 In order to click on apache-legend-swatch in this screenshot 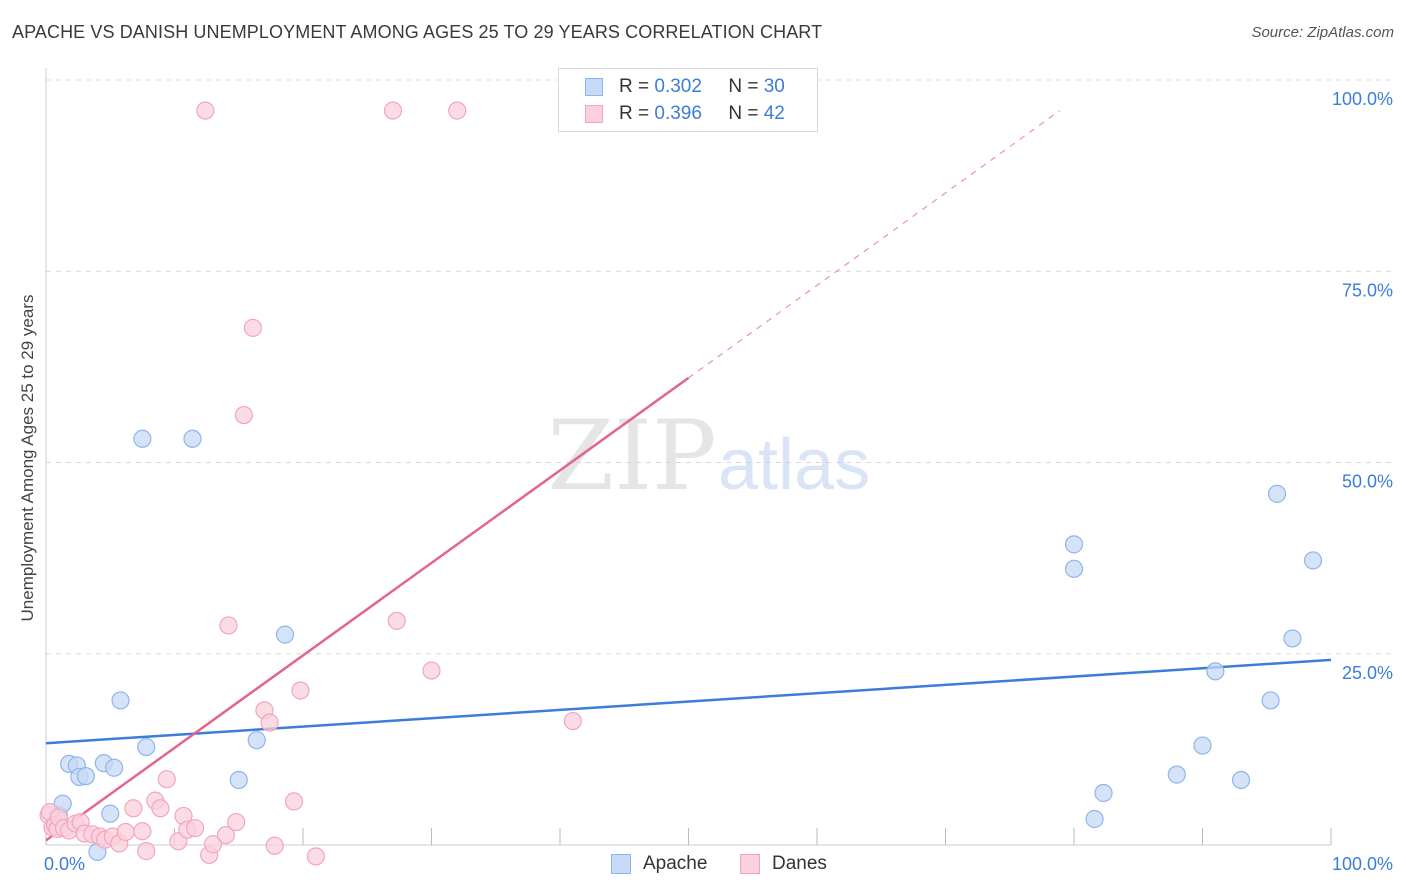, I will do `click(621, 864)`.